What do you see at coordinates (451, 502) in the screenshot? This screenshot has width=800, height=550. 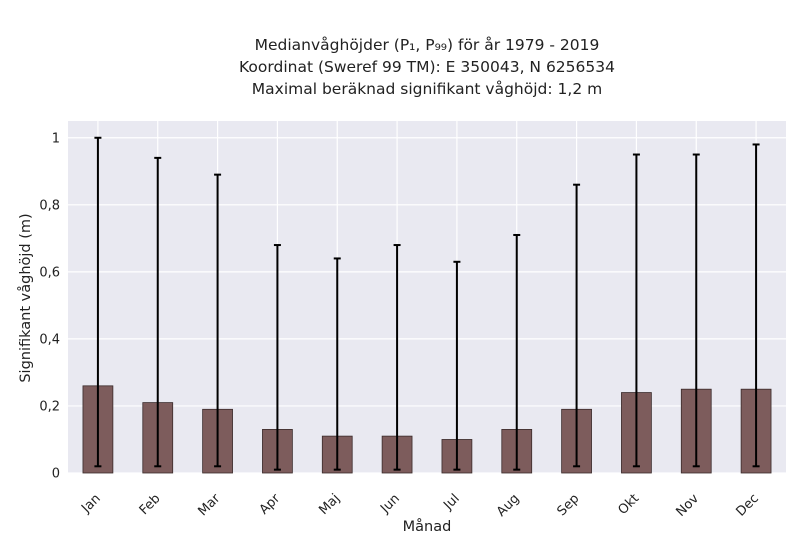 I see `x-tick-label: Jul` at bounding box center [451, 502].